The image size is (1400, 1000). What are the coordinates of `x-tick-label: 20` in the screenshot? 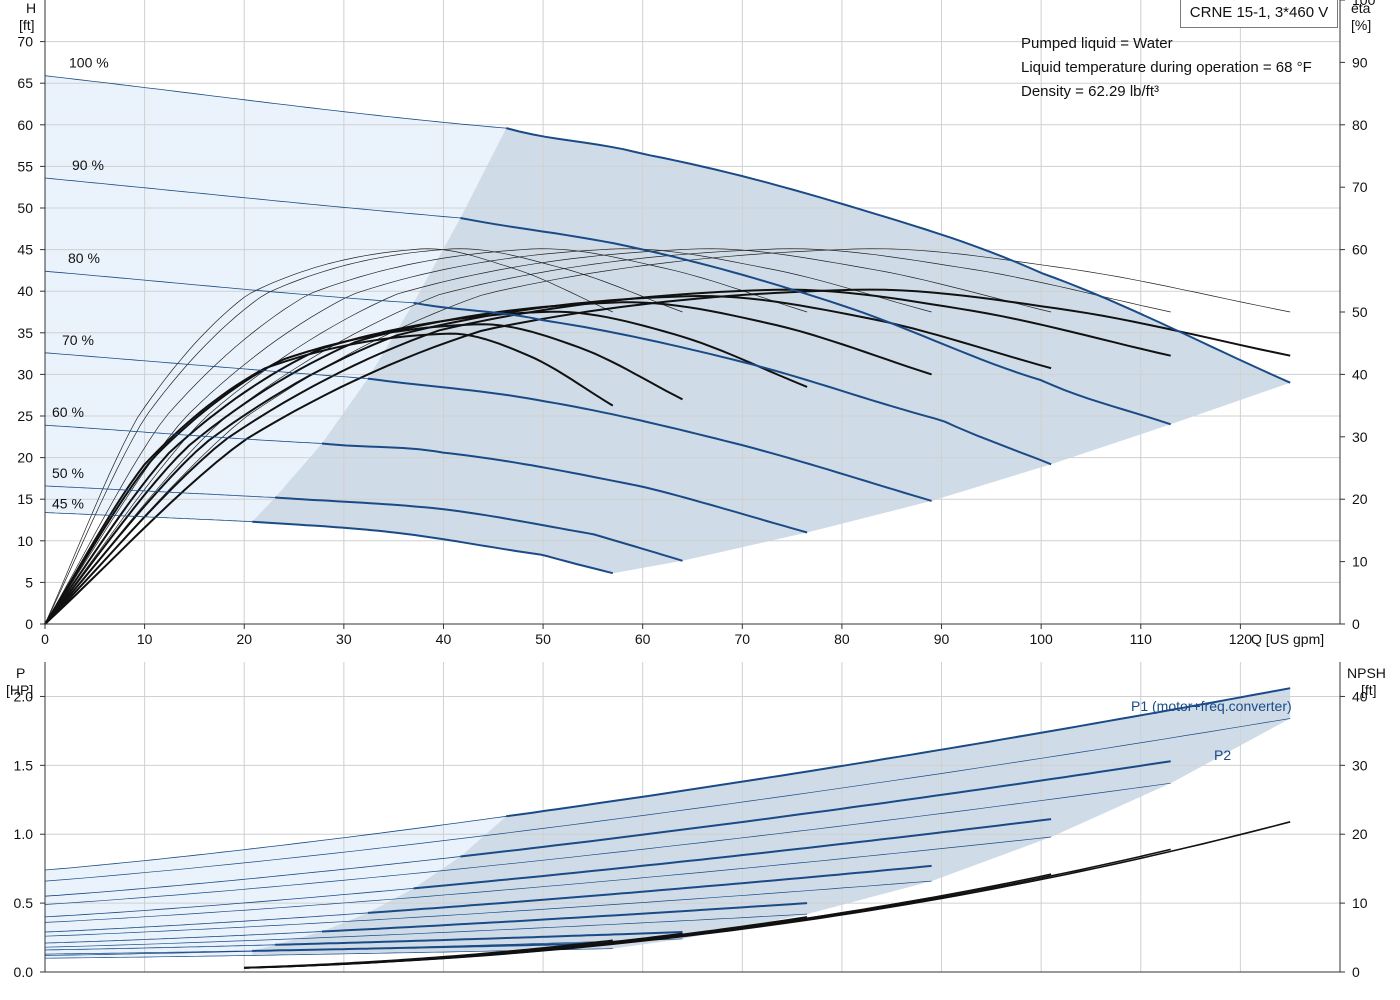 It's located at (244, 639).